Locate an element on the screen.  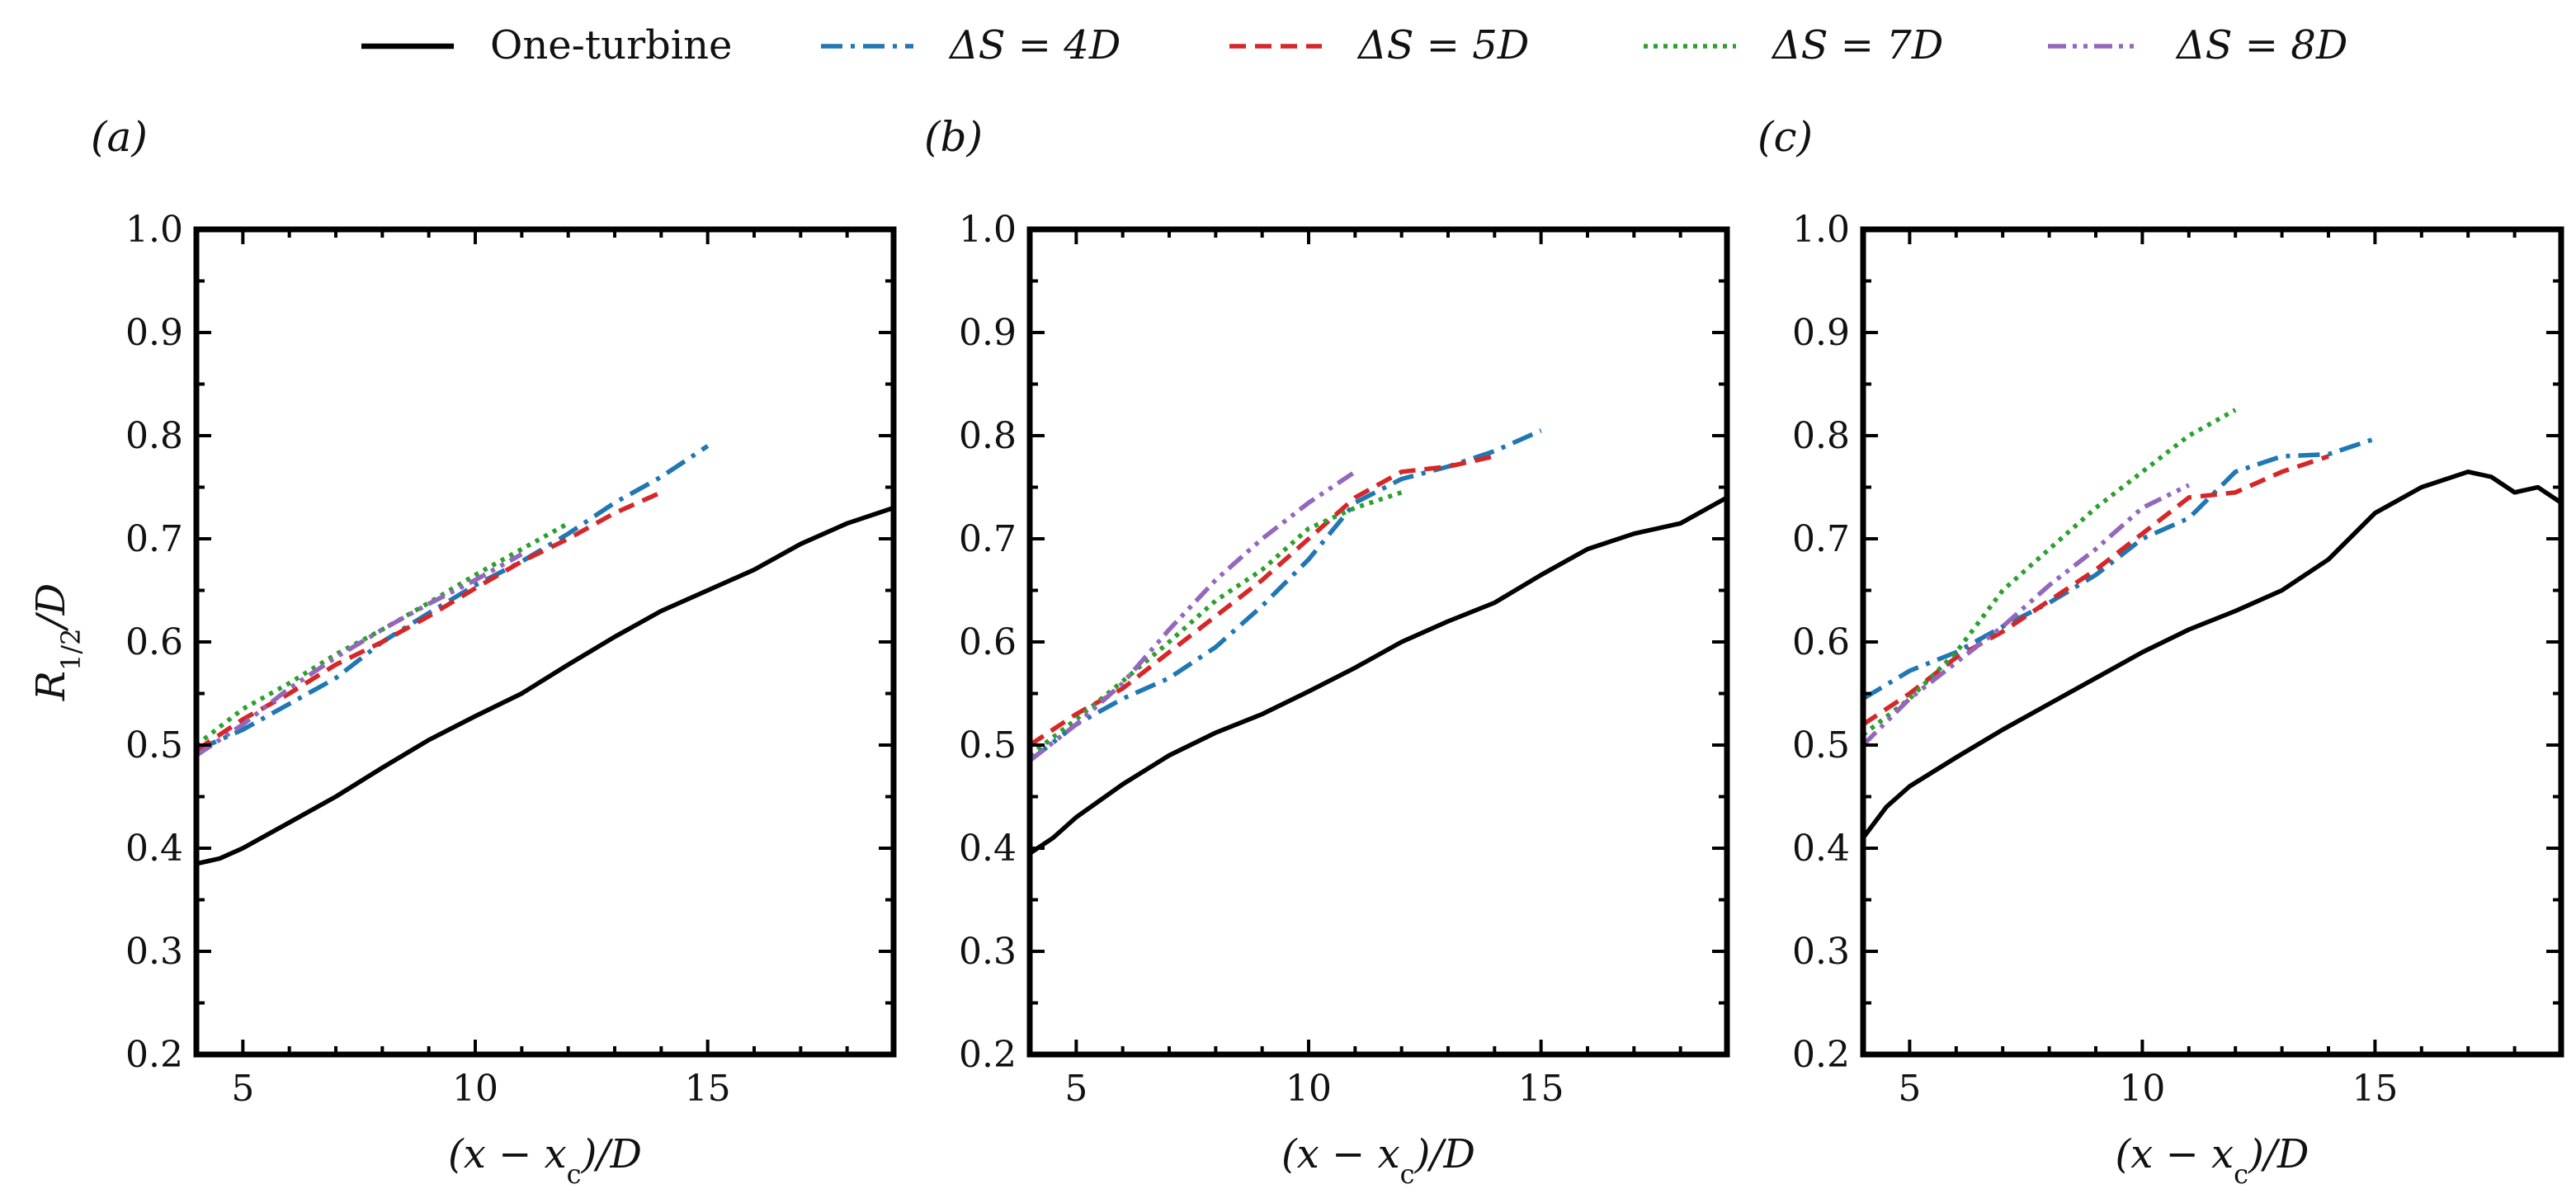
legend-item: ΔS = 5D is located at coordinates (1379, 45).